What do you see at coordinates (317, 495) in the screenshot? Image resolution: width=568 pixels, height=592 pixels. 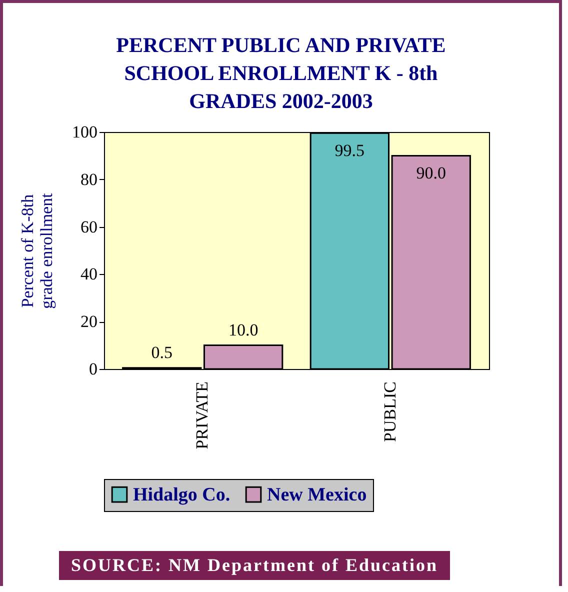 I see `legend-label: New Mexico` at bounding box center [317, 495].